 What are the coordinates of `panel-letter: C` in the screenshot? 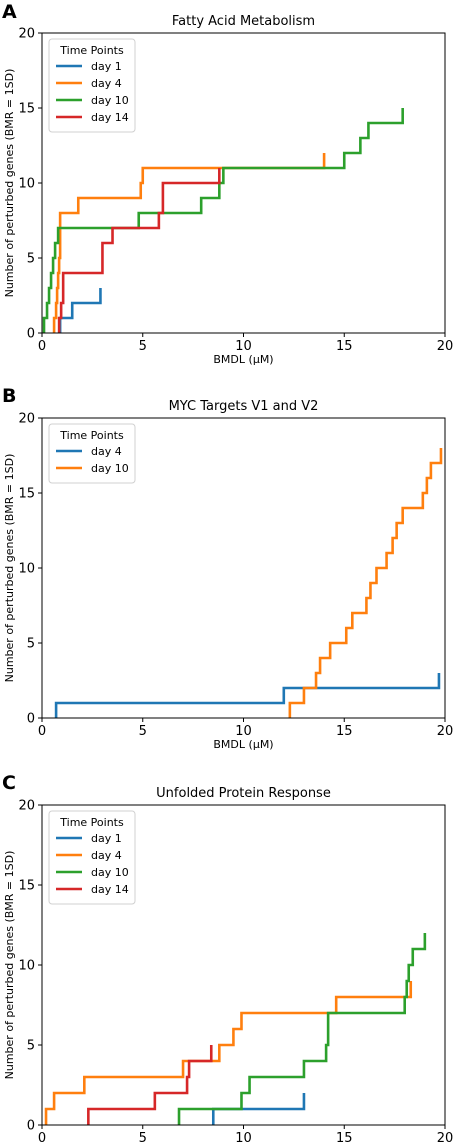 It's located at (9, 783).